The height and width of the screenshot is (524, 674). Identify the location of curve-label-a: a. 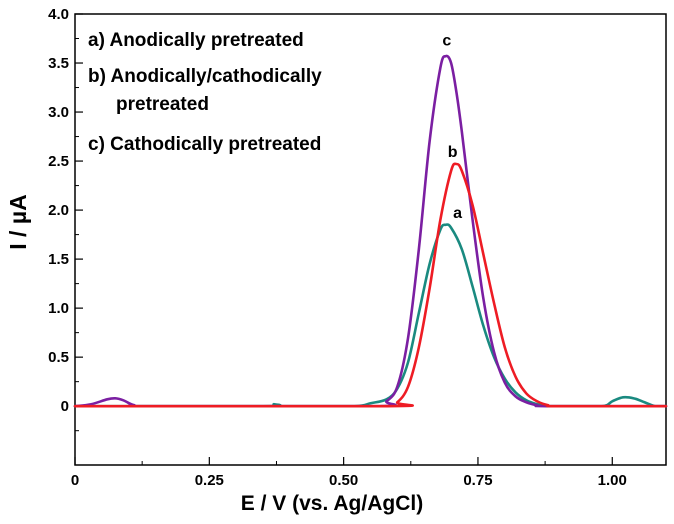
(457, 213).